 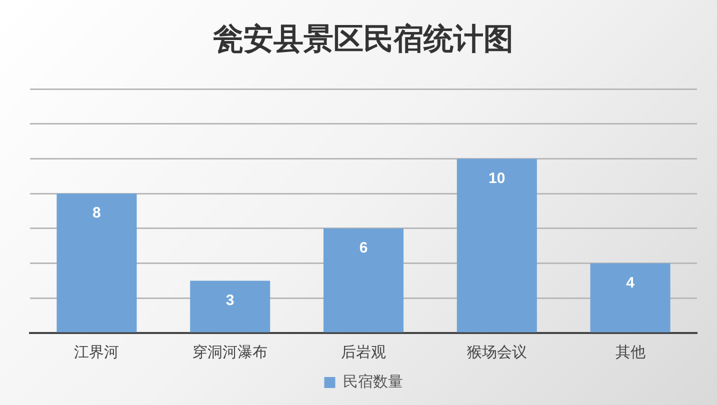 I want to click on data-label: 3, so click(x=230, y=300).